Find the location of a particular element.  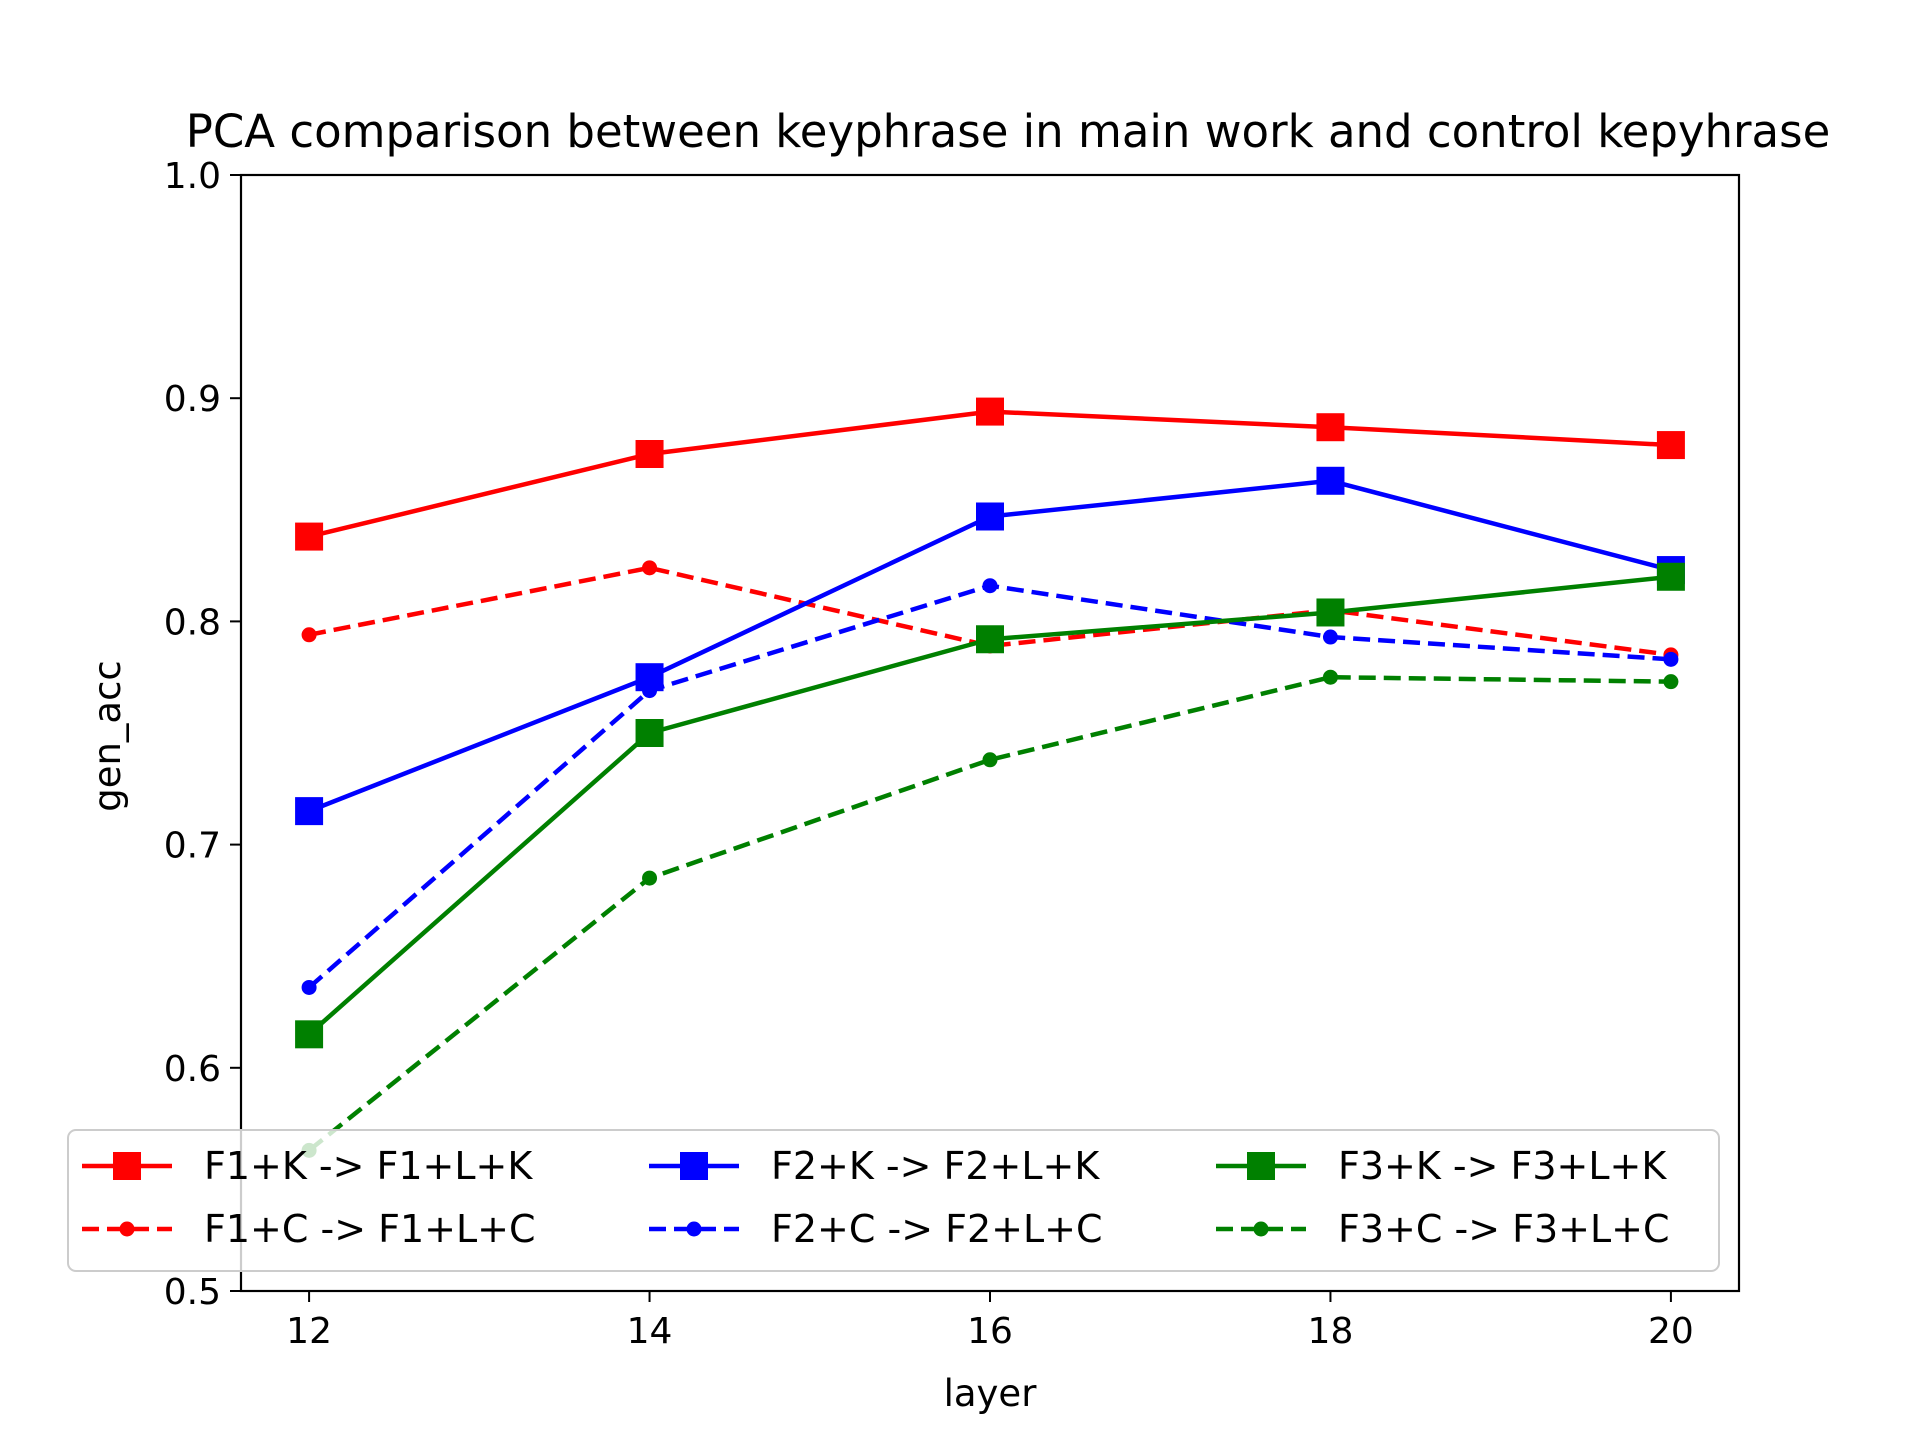

legend-marker-f3-k-f3-l-k is located at coordinates (1261, 1166).